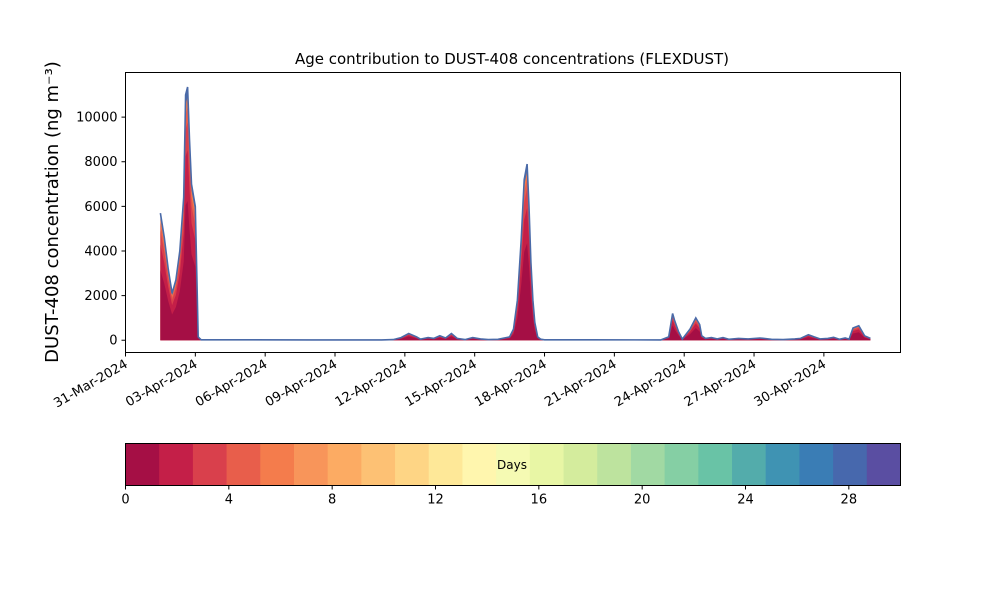 This screenshot has height=604, width=1000. What do you see at coordinates (301, 383) in the screenshot?
I see `x-tick-label: 09-Apr-2024` at bounding box center [301, 383].